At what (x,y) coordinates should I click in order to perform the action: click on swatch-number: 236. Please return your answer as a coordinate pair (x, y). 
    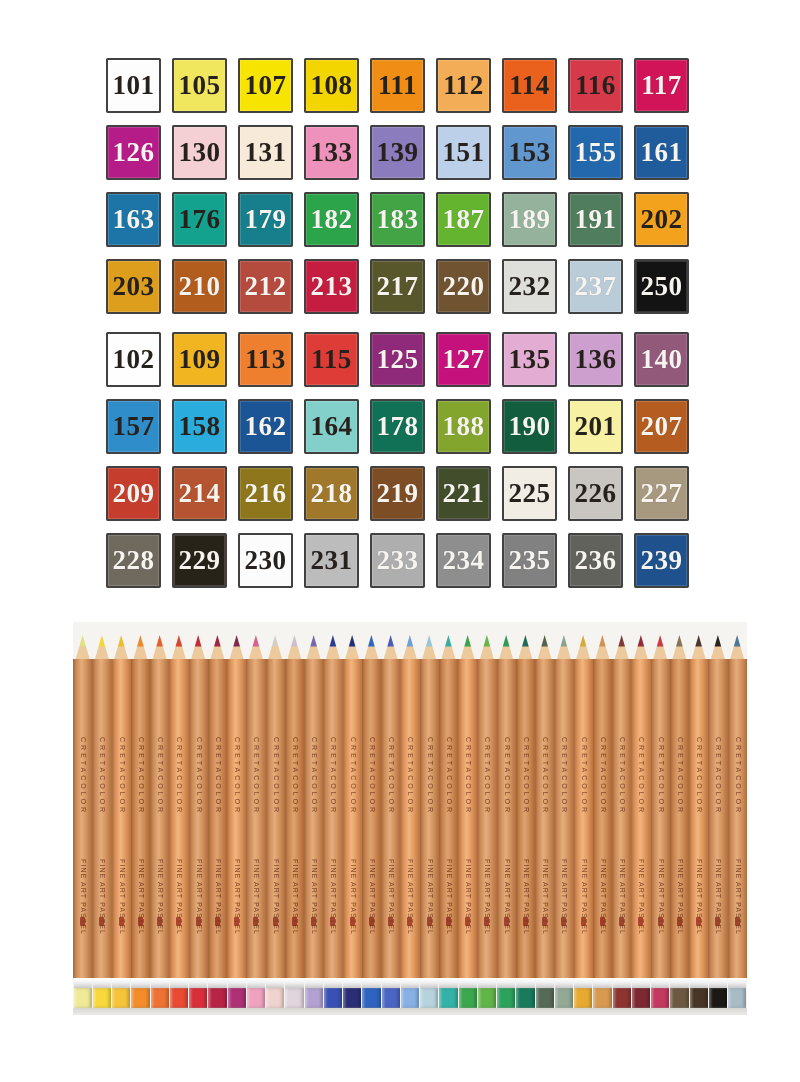
    Looking at the image, I should click on (595, 560).